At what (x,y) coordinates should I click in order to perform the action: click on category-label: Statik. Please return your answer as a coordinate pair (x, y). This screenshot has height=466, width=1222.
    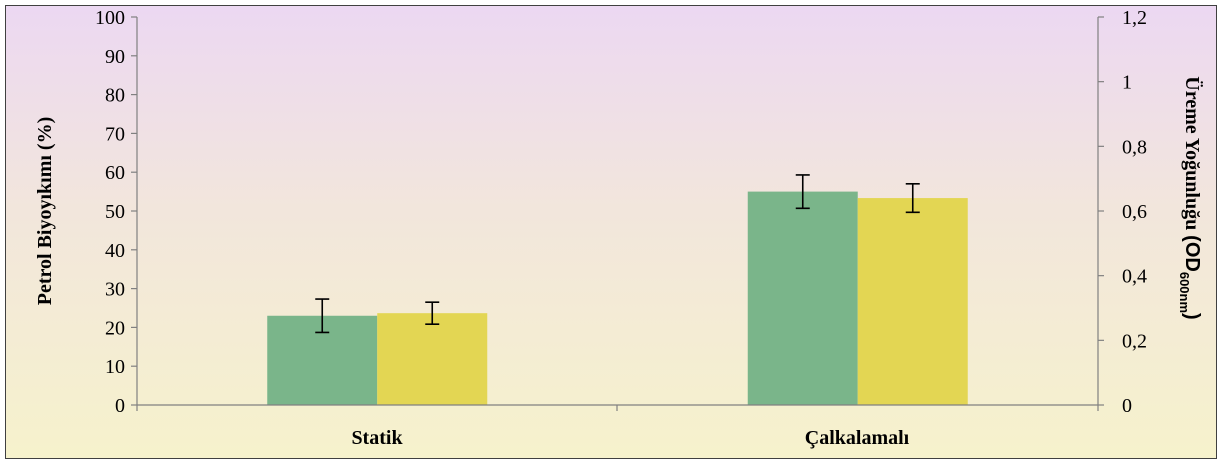
    Looking at the image, I should click on (377, 438).